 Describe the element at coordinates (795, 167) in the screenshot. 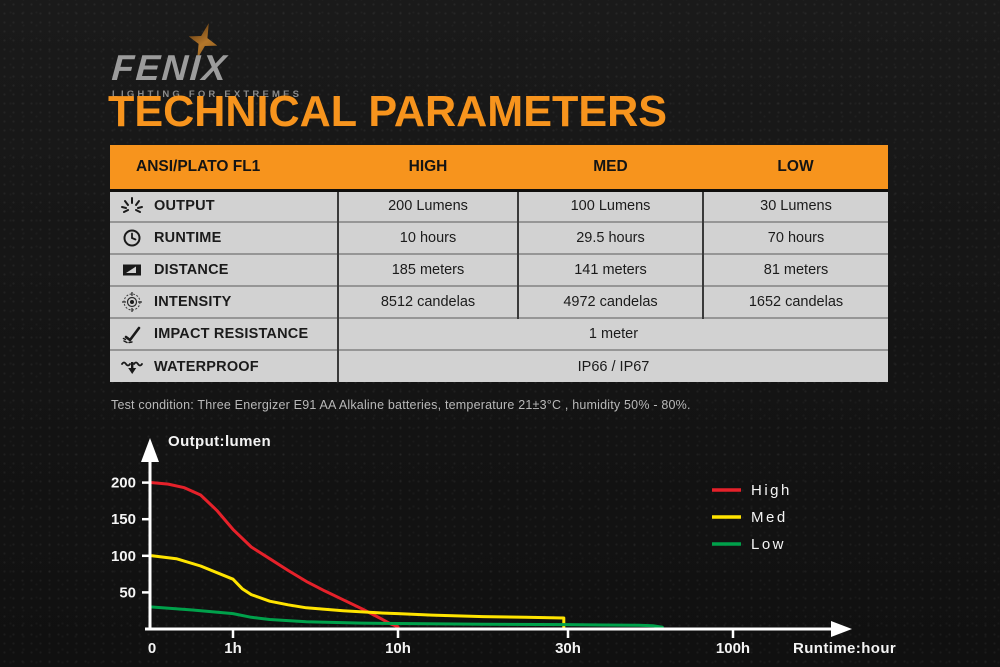

I see `header-col-low: LOW` at that location.